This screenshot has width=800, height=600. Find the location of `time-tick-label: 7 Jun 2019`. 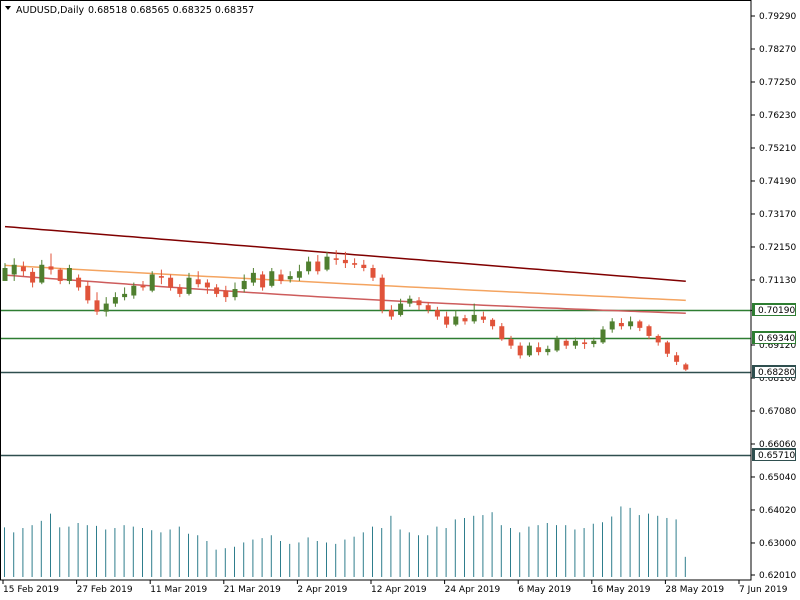

time-tick-label: 7 Jun 2019 is located at coordinates (763, 590).